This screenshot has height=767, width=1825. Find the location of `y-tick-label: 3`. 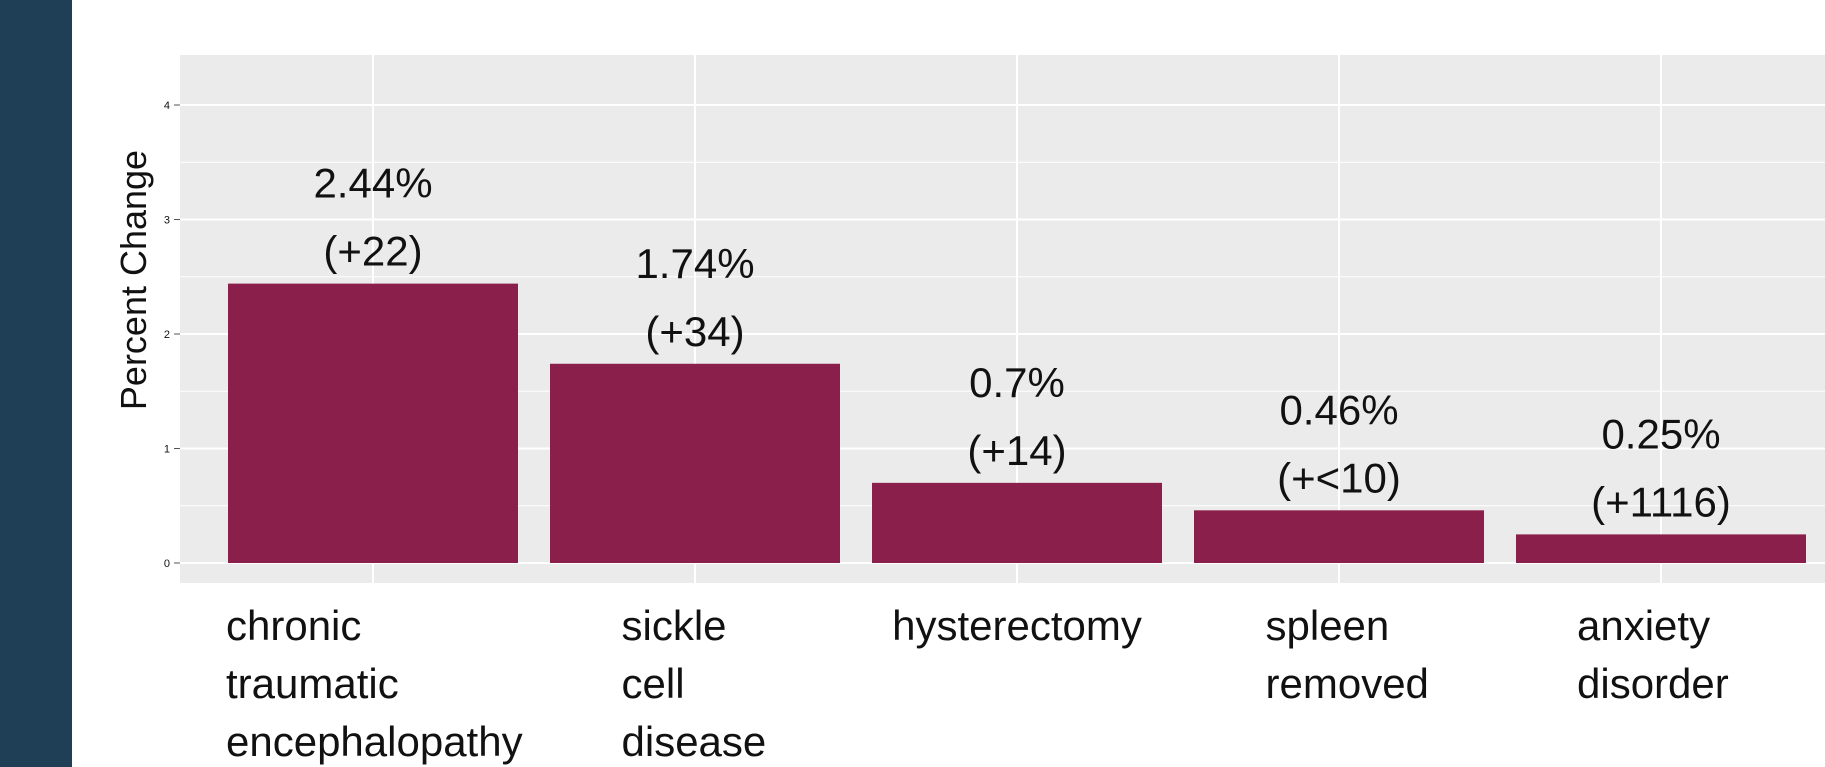

y-tick-label: 3 is located at coordinates (167, 221).